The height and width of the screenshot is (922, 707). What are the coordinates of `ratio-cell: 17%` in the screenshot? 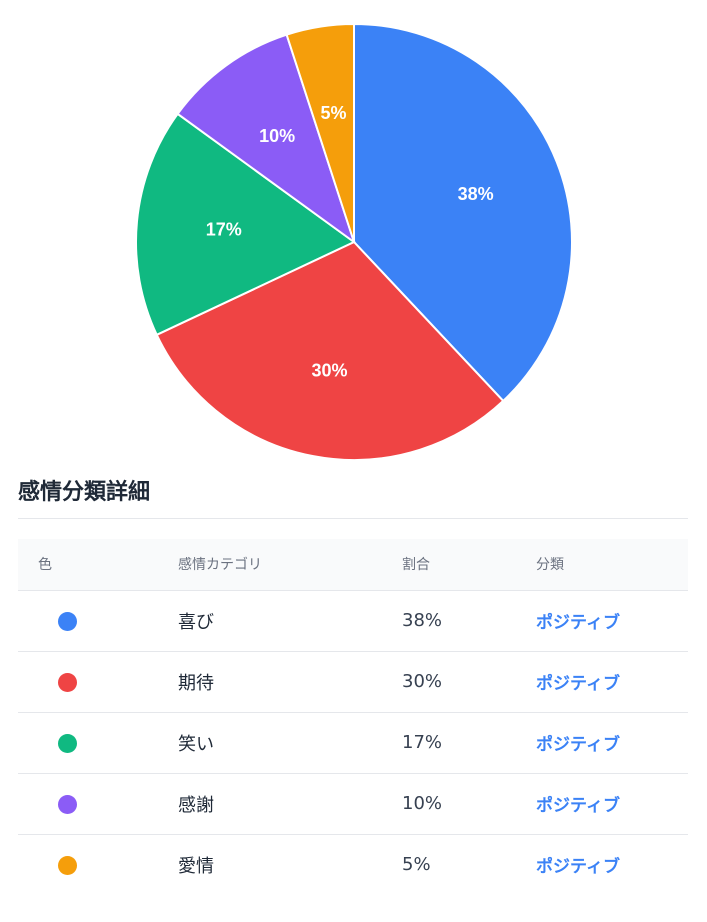 It's located at (469, 743).